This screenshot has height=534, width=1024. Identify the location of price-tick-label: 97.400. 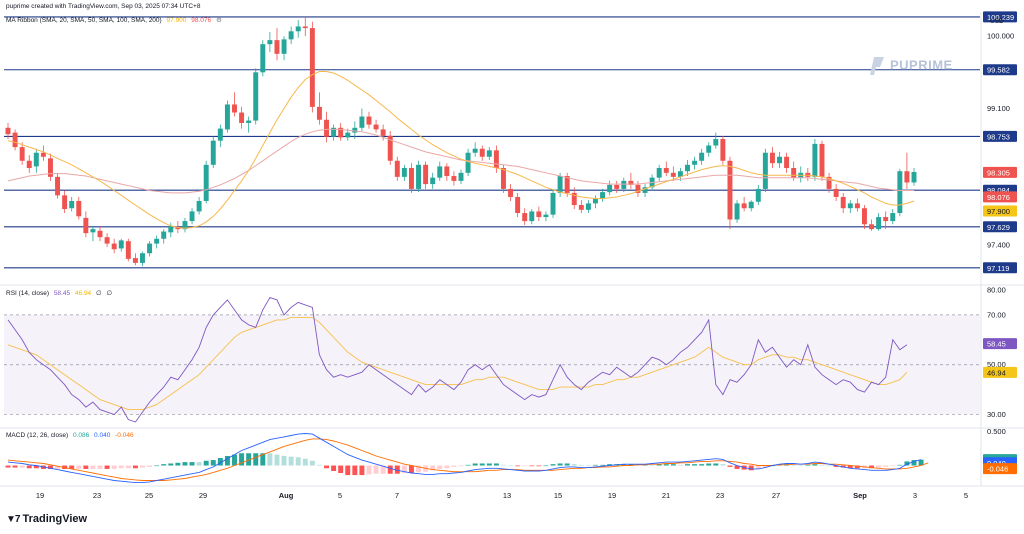
(998, 245).